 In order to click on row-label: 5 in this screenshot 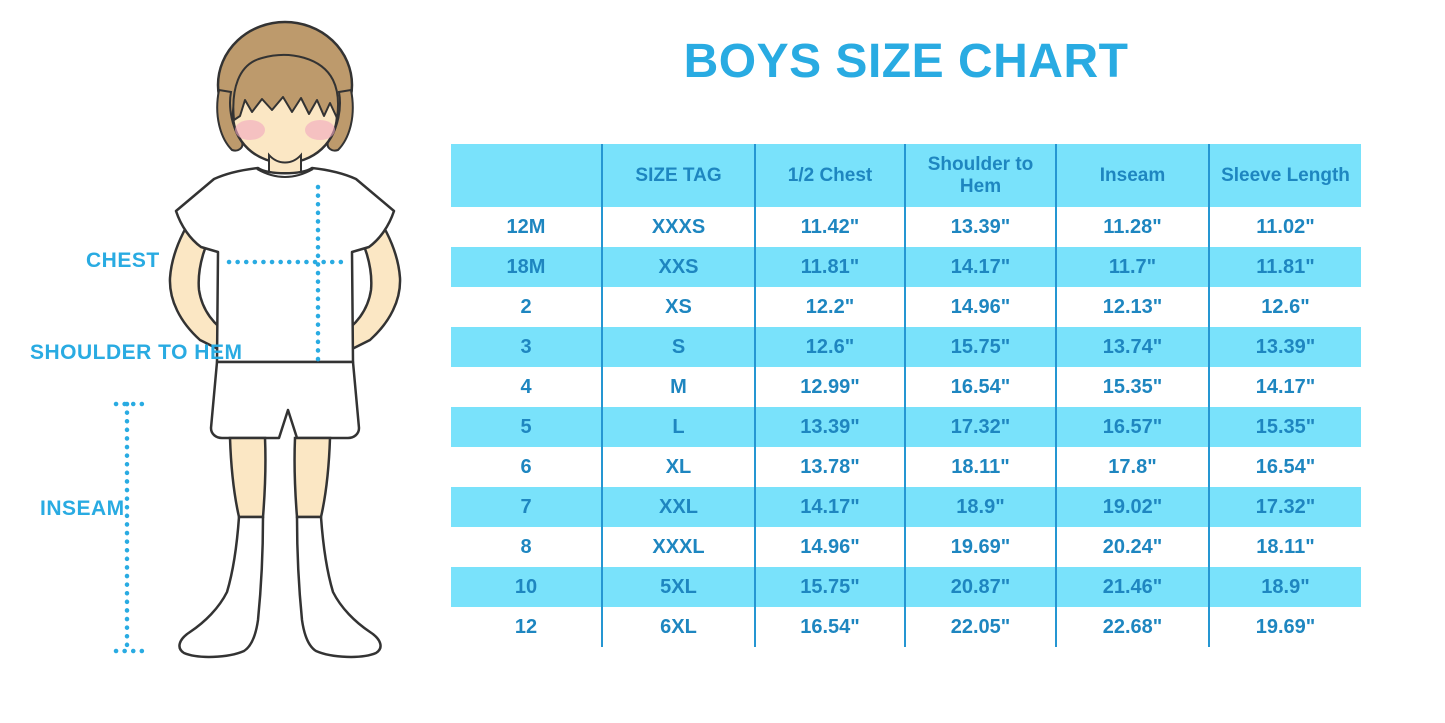, I will do `click(526, 427)`.